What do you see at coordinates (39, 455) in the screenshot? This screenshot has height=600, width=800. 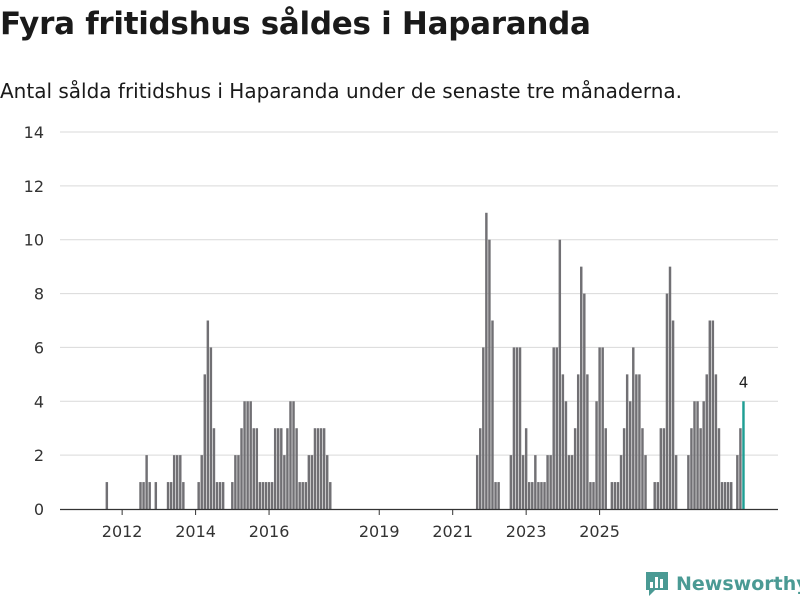 I see `y-tick-label: 2` at bounding box center [39, 455].